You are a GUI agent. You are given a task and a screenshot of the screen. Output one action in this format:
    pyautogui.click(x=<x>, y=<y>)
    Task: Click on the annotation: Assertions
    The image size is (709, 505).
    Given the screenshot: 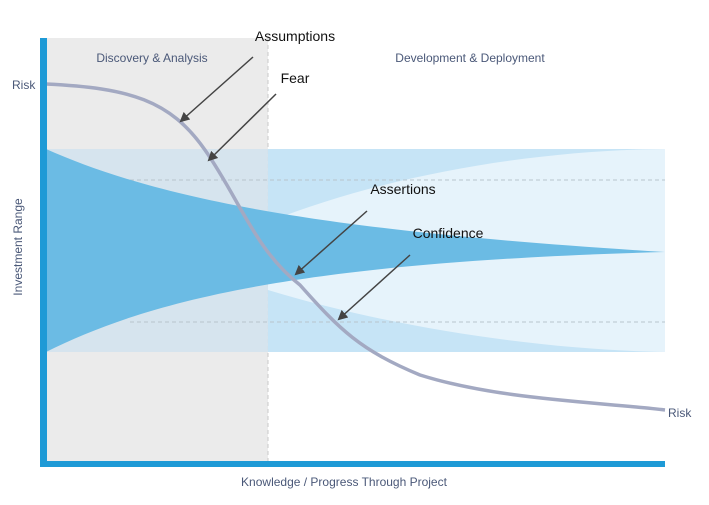 What is the action you would take?
    pyautogui.click(x=402, y=189)
    